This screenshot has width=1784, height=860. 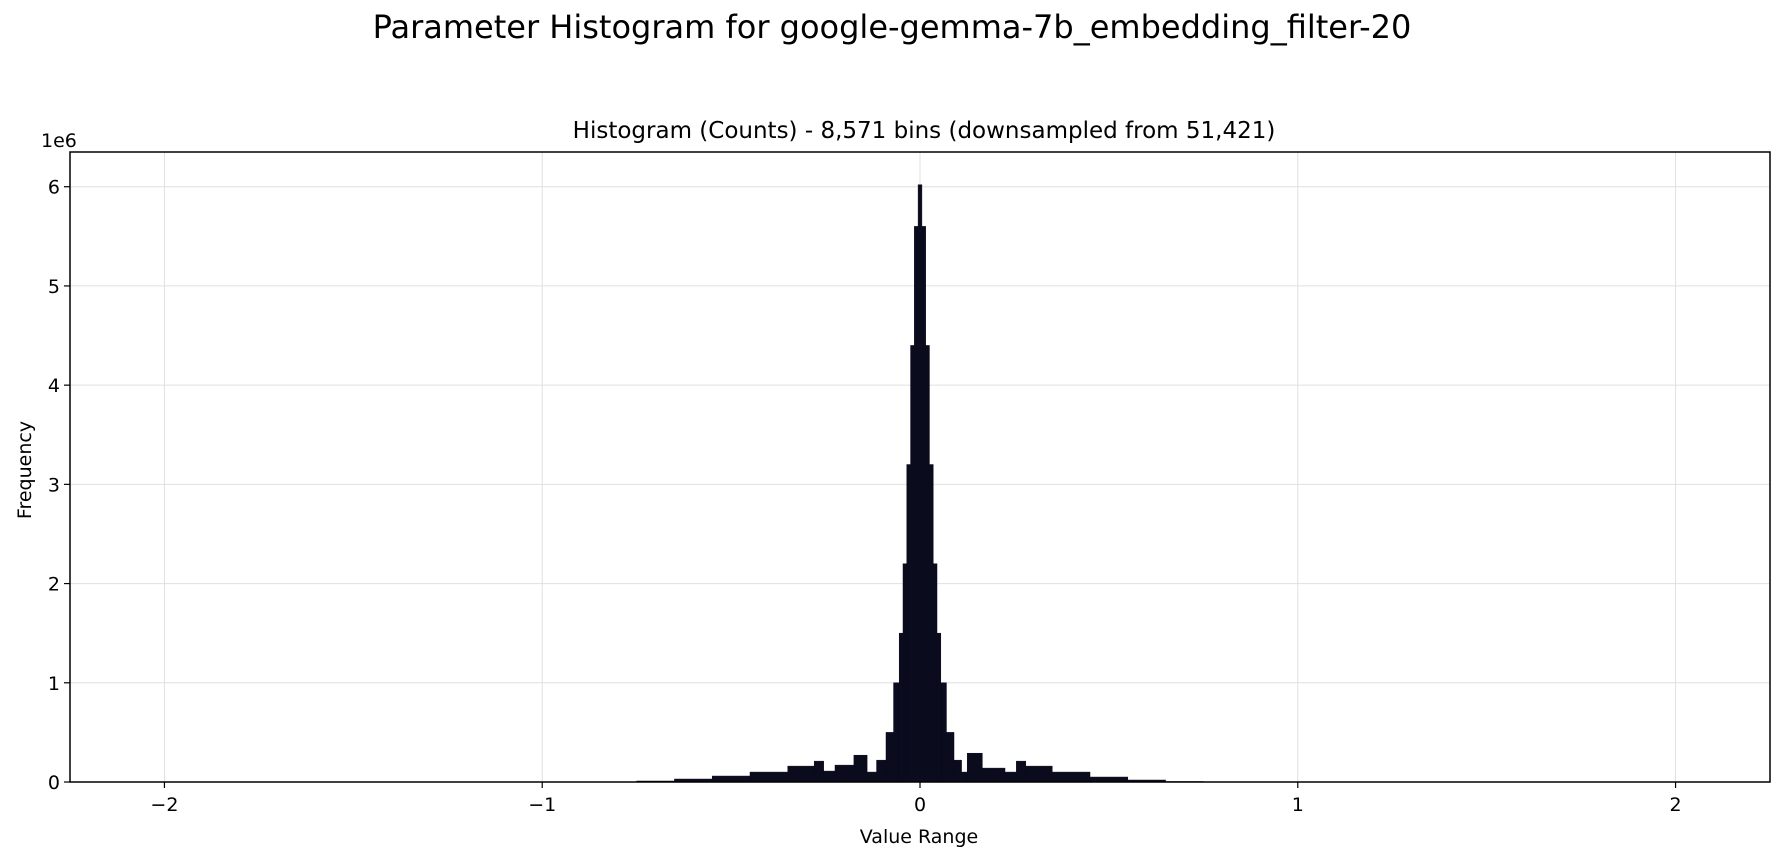 What do you see at coordinates (54, 783) in the screenshot?
I see `y-tick-label: 0` at bounding box center [54, 783].